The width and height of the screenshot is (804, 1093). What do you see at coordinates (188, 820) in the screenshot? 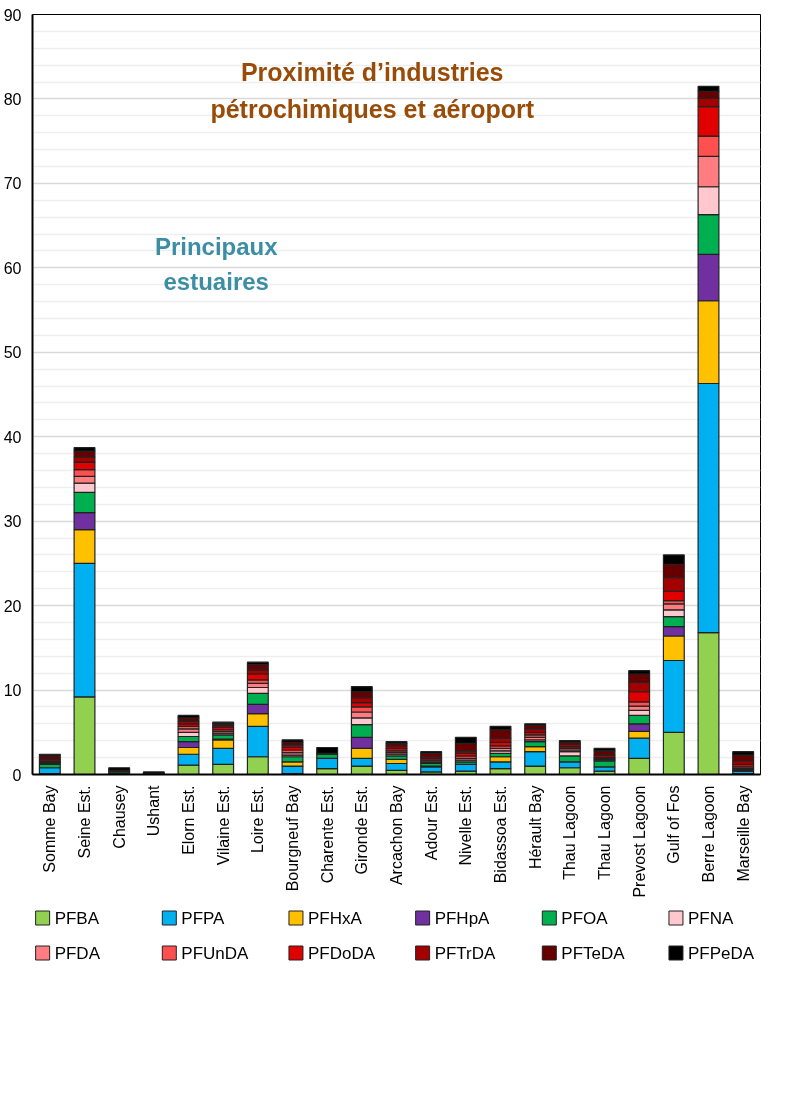
I see `x-tick-label: Elorn Est.` at bounding box center [188, 820].